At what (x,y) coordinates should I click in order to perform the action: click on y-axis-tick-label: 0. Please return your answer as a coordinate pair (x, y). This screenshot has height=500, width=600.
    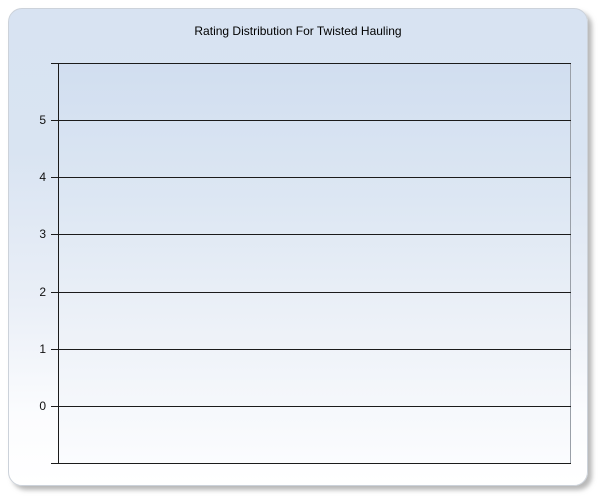
    Looking at the image, I should click on (42, 406).